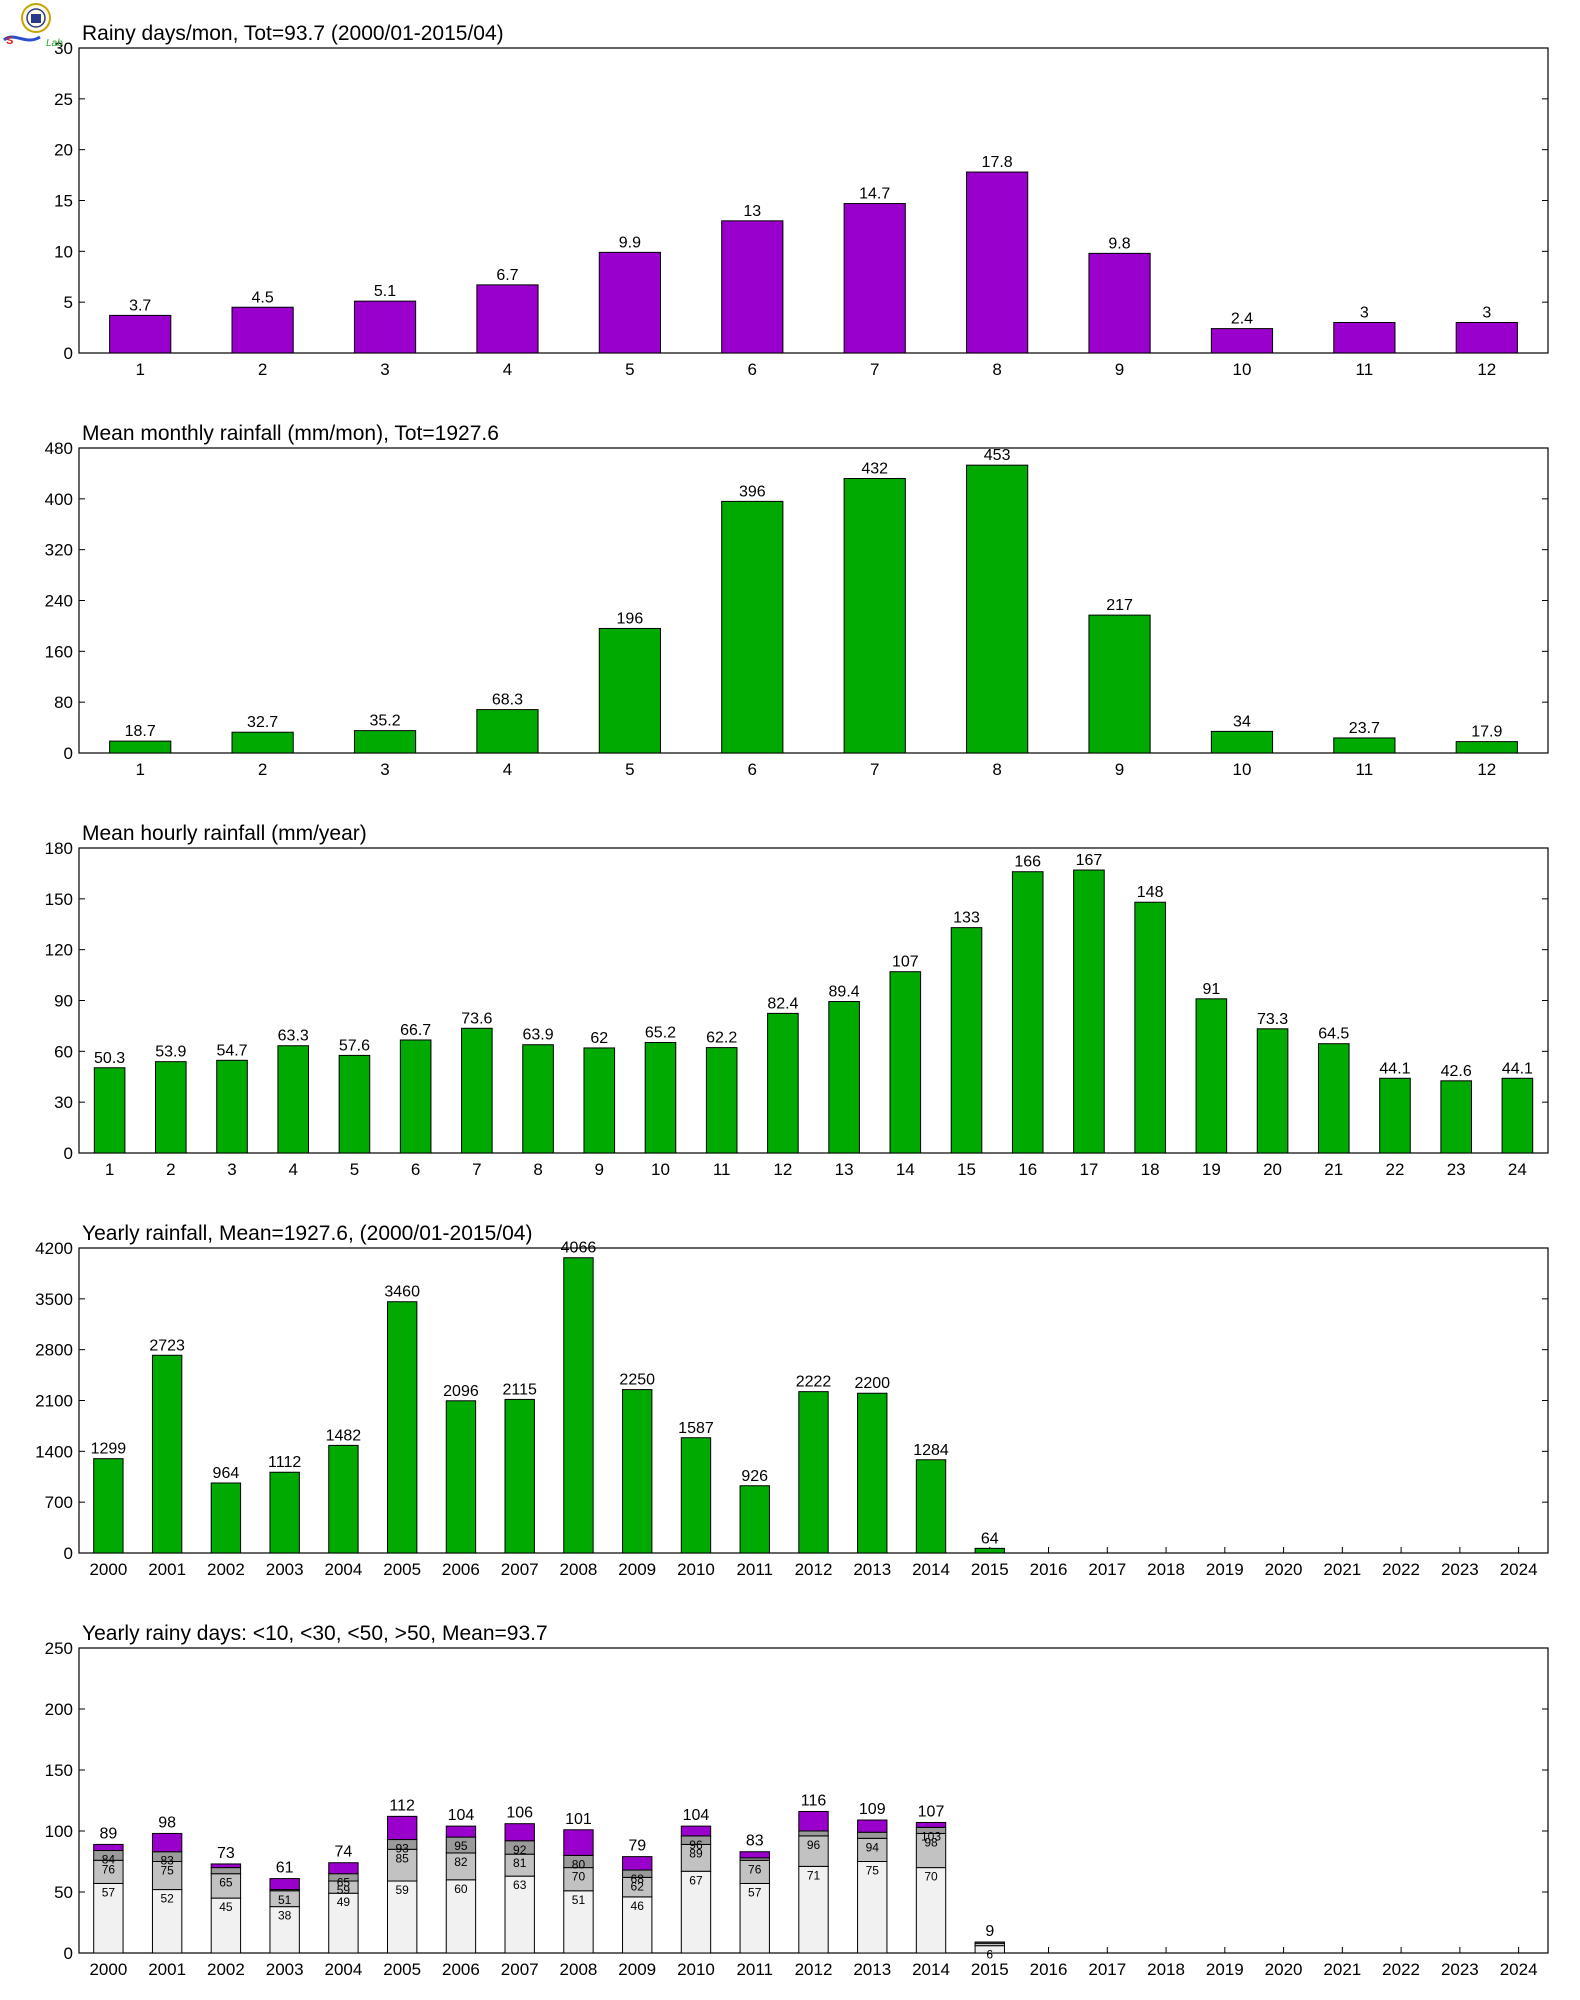 The width and height of the screenshot is (1580, 2000). What do you see at coordinates (402, 1569) in the screenshot?
I see `x-tick-label: 2005` at bounding box center [402, 1569].